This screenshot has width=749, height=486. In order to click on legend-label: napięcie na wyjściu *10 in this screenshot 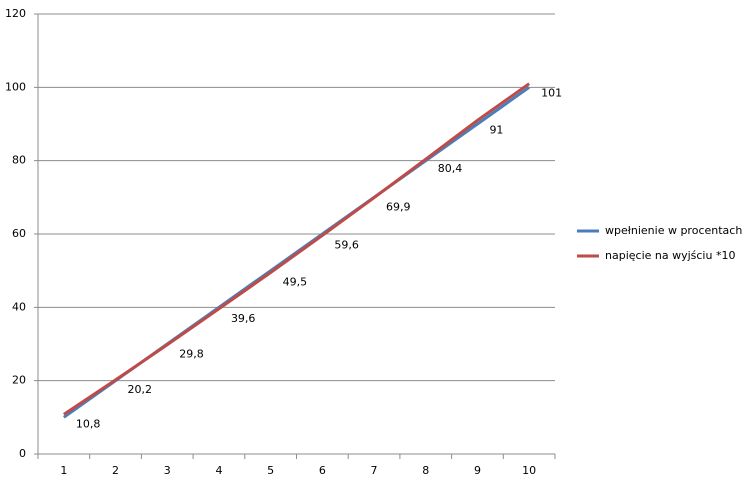, I will do `click(670, 255)`.